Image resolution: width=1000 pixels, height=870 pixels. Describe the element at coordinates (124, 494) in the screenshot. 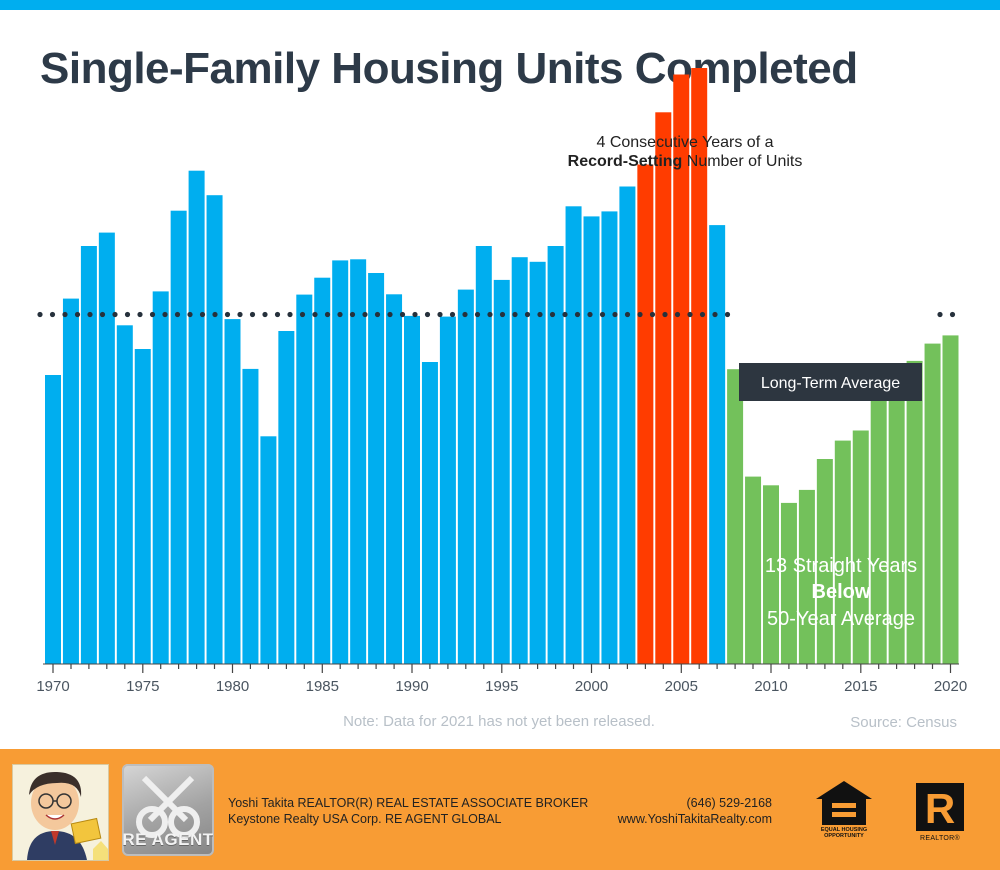

I see `bar-1974` at that location.